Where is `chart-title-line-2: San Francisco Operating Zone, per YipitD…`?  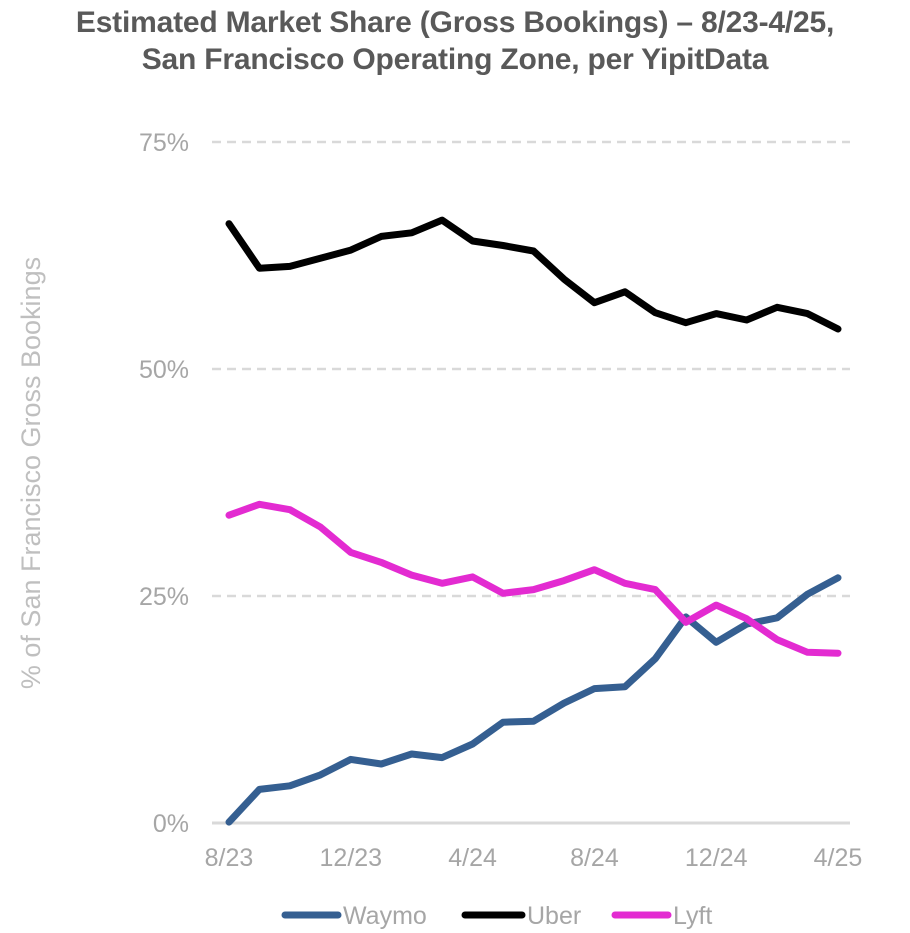 chart-title-line-2: San Francisco Operating Zone, per YipitD… is located at coordinates (455, 59).